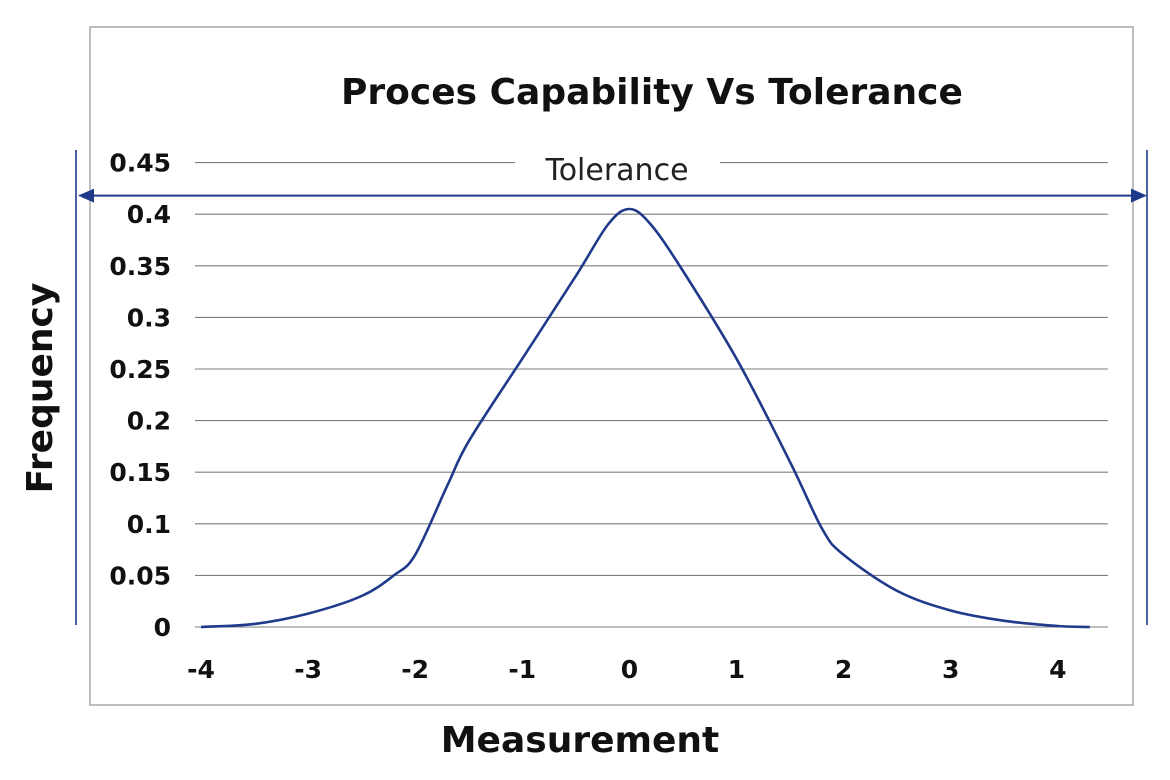 This screenshot has height=780, width=1170. I want to click on chart-title: Proces Capability Vs Tolerance, so click(652, 92).